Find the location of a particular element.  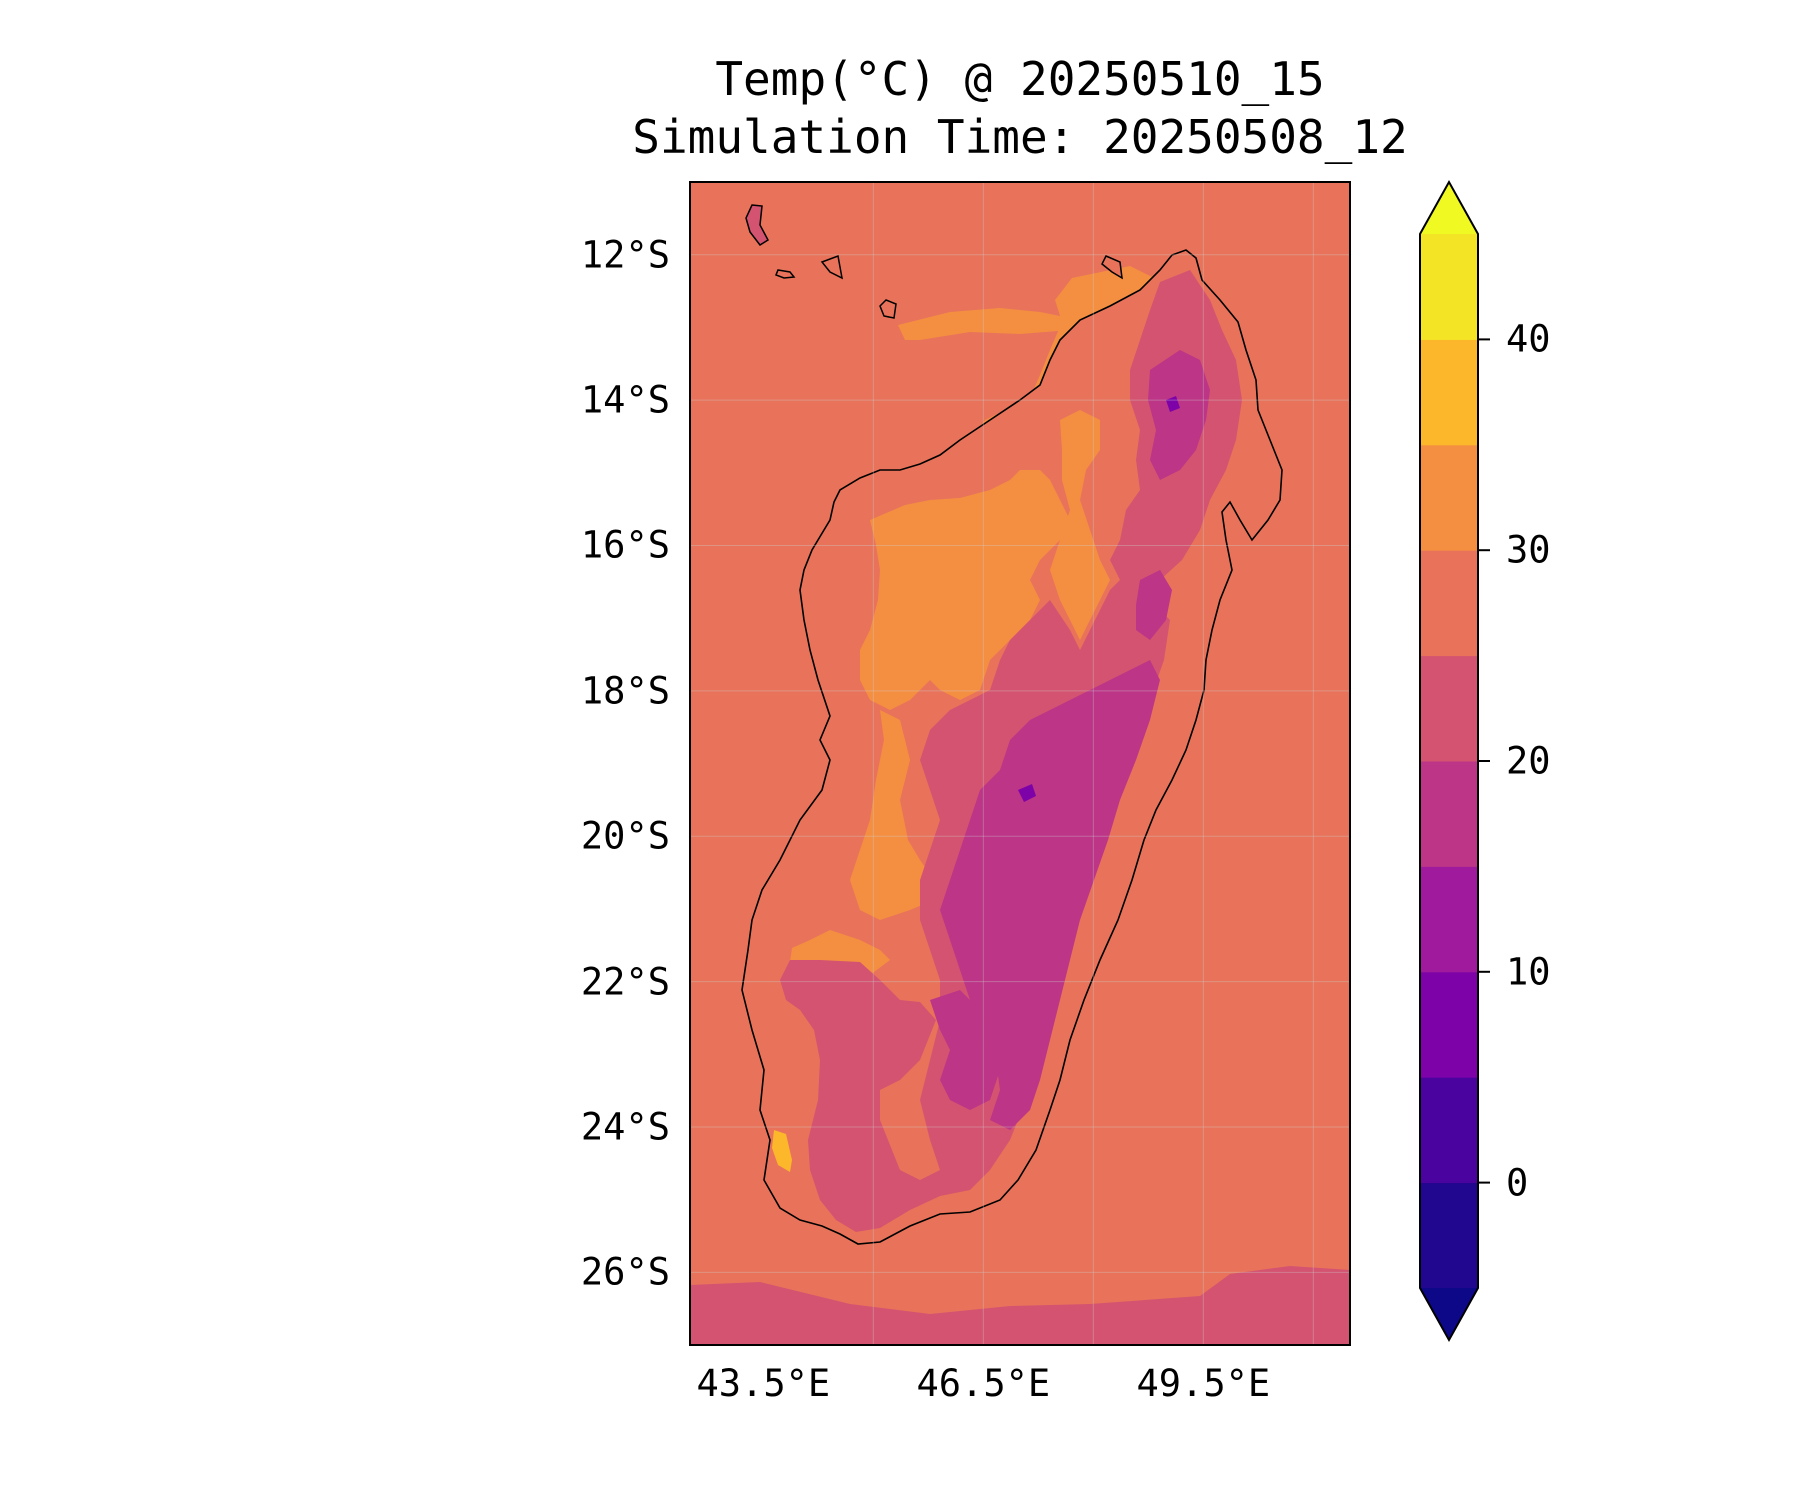

comoros-moheli is located at coordinates (785, 274).